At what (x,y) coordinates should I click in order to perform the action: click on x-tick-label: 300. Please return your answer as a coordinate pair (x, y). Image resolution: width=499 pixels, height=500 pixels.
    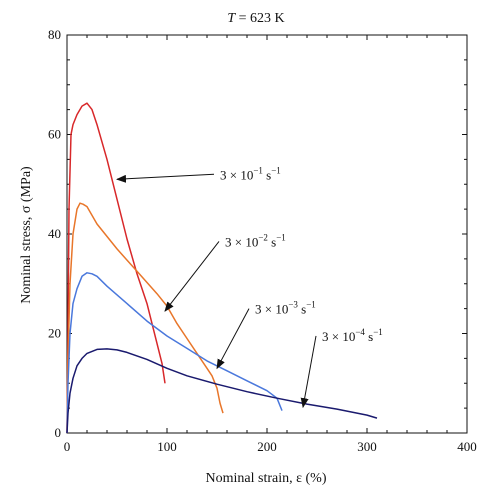
    Looking at the image, I should click on (367, 446).